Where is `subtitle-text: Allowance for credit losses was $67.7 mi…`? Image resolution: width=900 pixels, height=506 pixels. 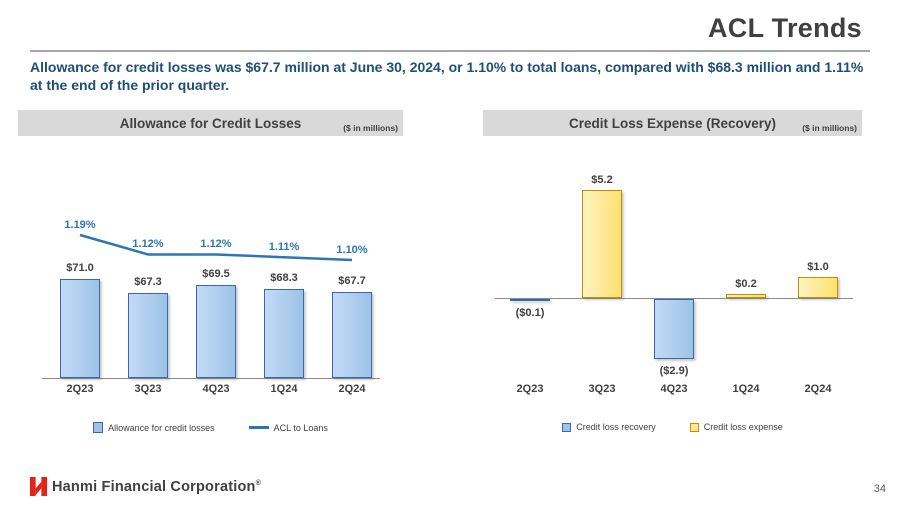
subtitle-text: Allowance for credit losses was $67.7 mi… is located at coordinates (447, 76).